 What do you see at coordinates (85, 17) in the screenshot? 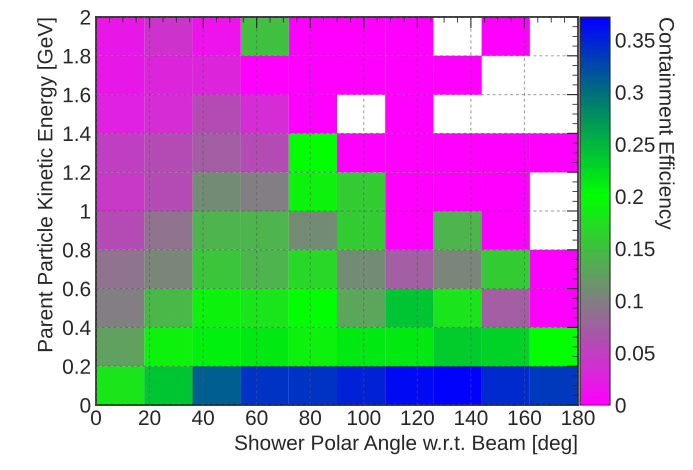
I see `y-tick-label: 2` at bounding box center [85, 17].